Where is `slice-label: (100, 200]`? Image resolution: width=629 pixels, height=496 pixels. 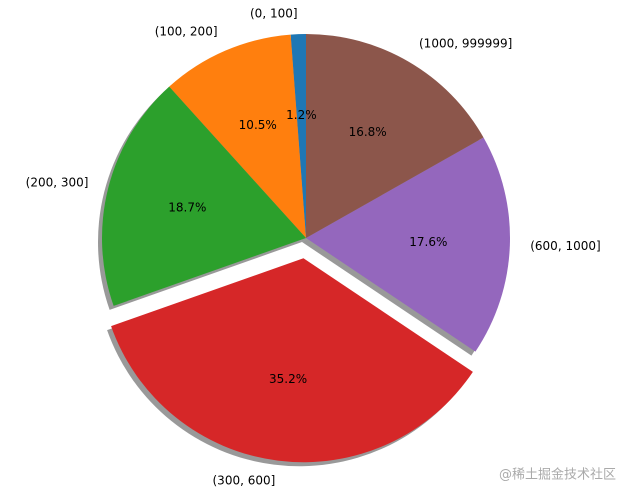 slice-label: (100, 200] is located at coordinates (186, 31).